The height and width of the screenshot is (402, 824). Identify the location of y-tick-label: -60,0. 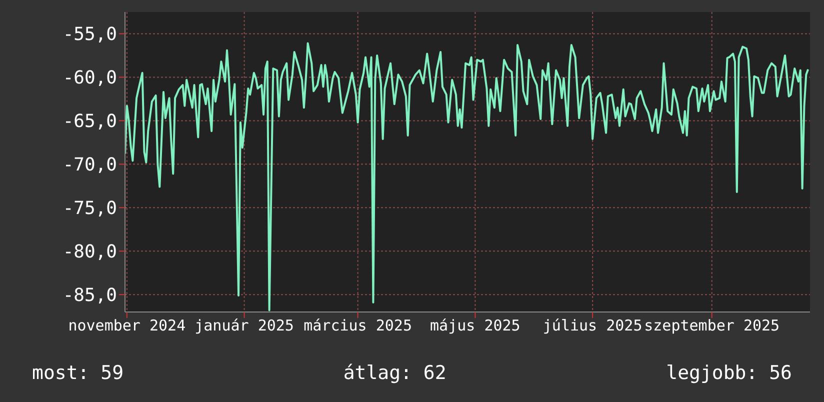
(89, 78).